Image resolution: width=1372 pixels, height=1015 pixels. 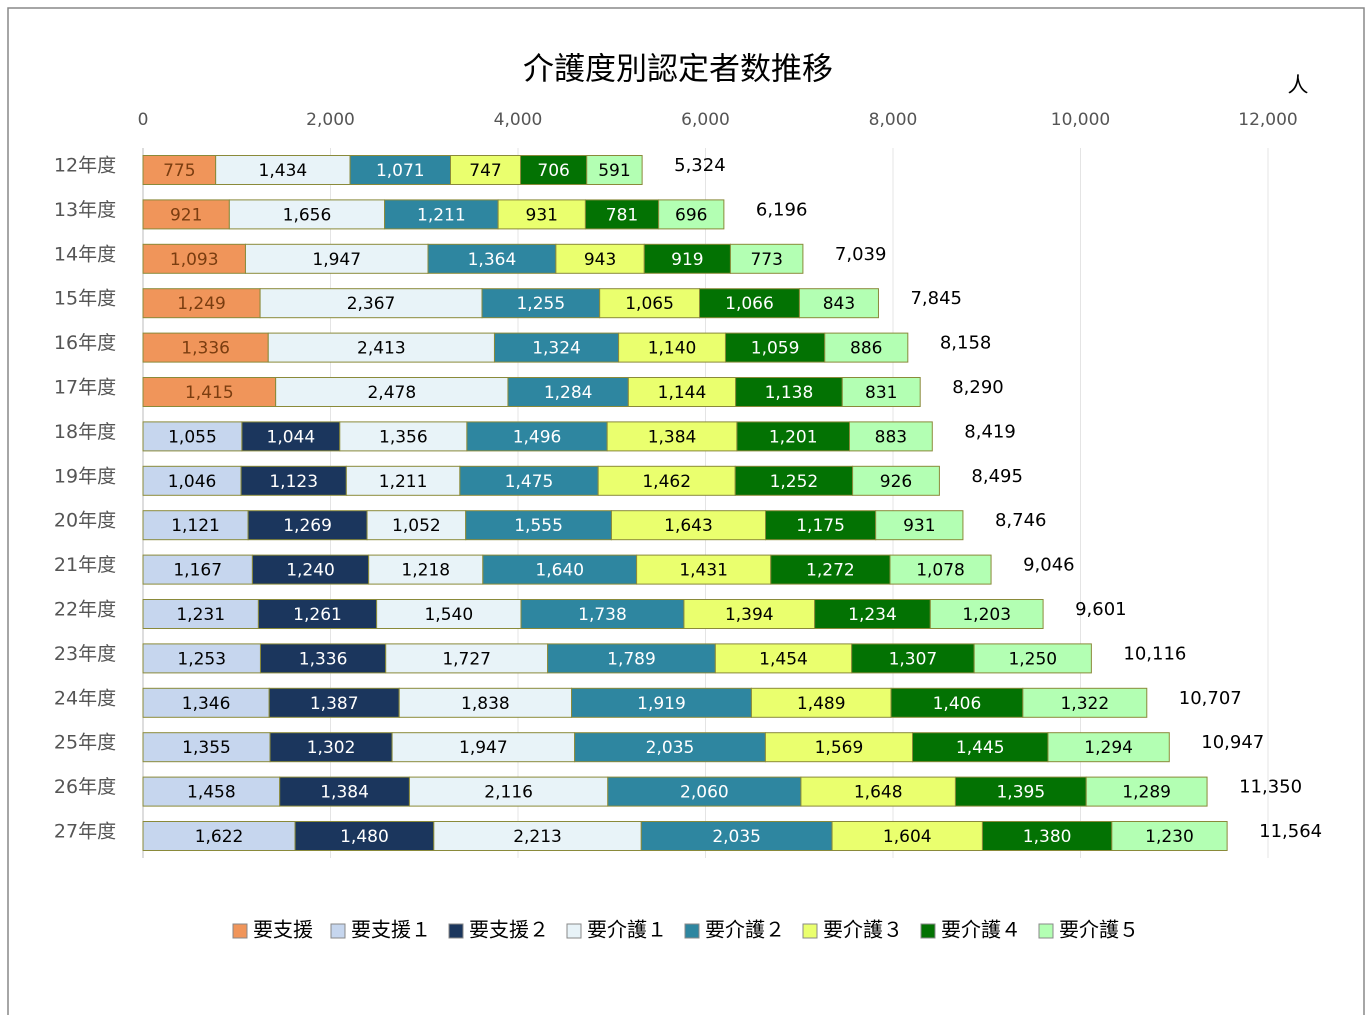 I want to click on legend-label: 要介護３, so click(x=863, y=930).